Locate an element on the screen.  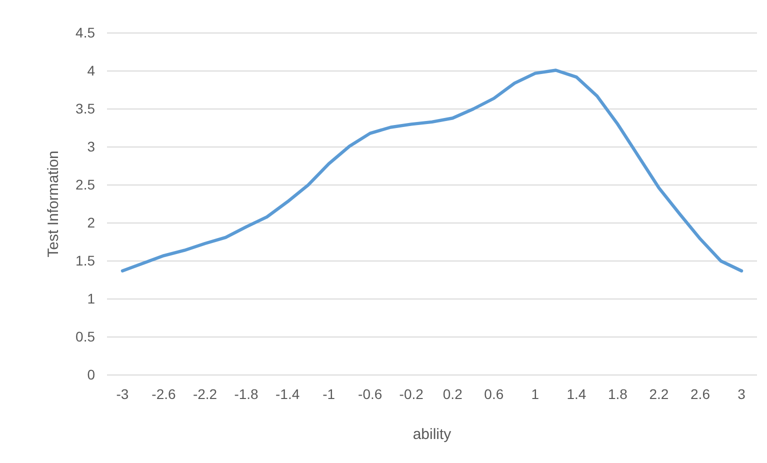
x-tick-label: 2.2 is located at coordinates (659, 394).